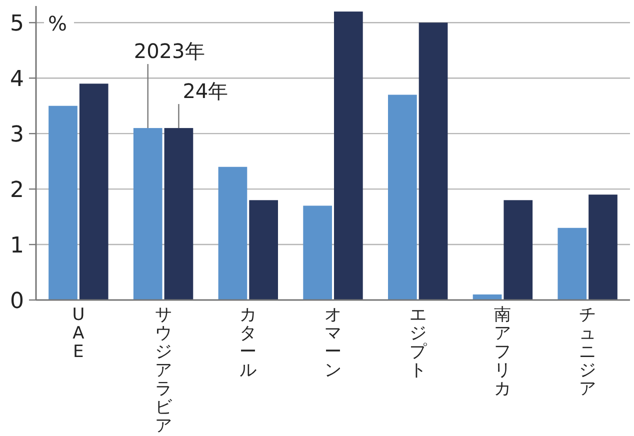  Describe the element at coordinates (58, 24) in the screenshot. I see `y-axis-title: %` at that location.